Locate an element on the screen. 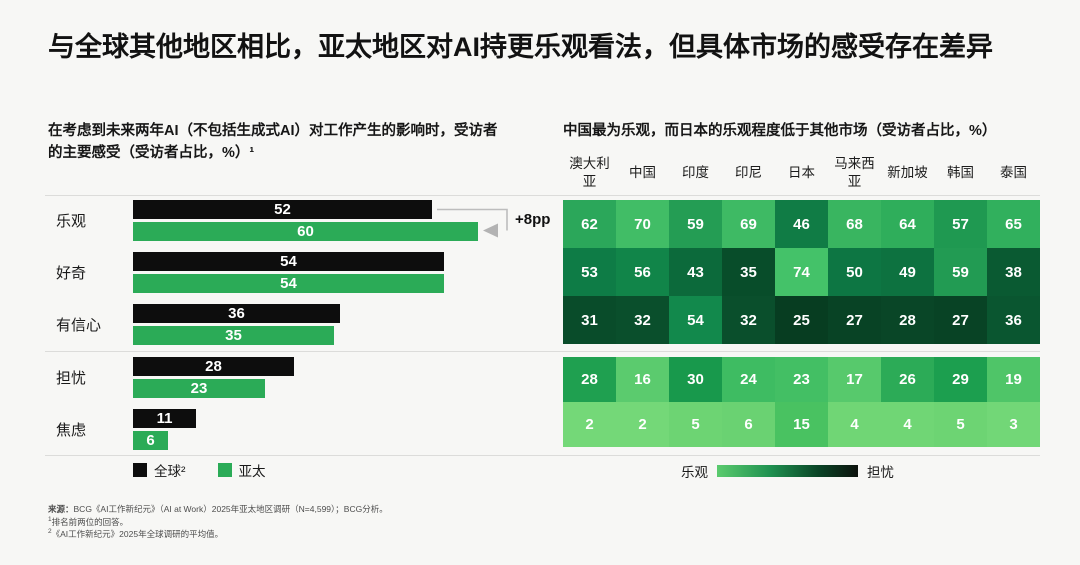 The image size is (1080, 565). heatmap-cell: 35 is located at coordinates (748, 272).